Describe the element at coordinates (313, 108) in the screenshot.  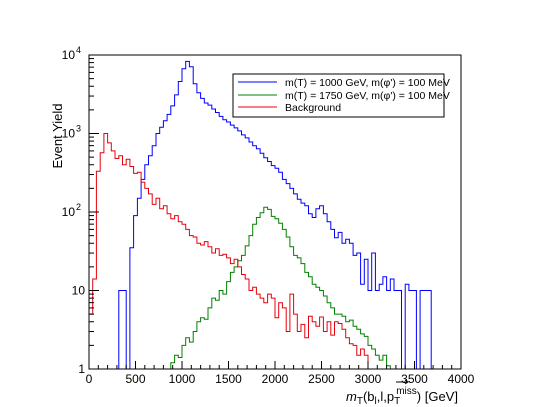
I see `legend-label-2: Background` at that location.